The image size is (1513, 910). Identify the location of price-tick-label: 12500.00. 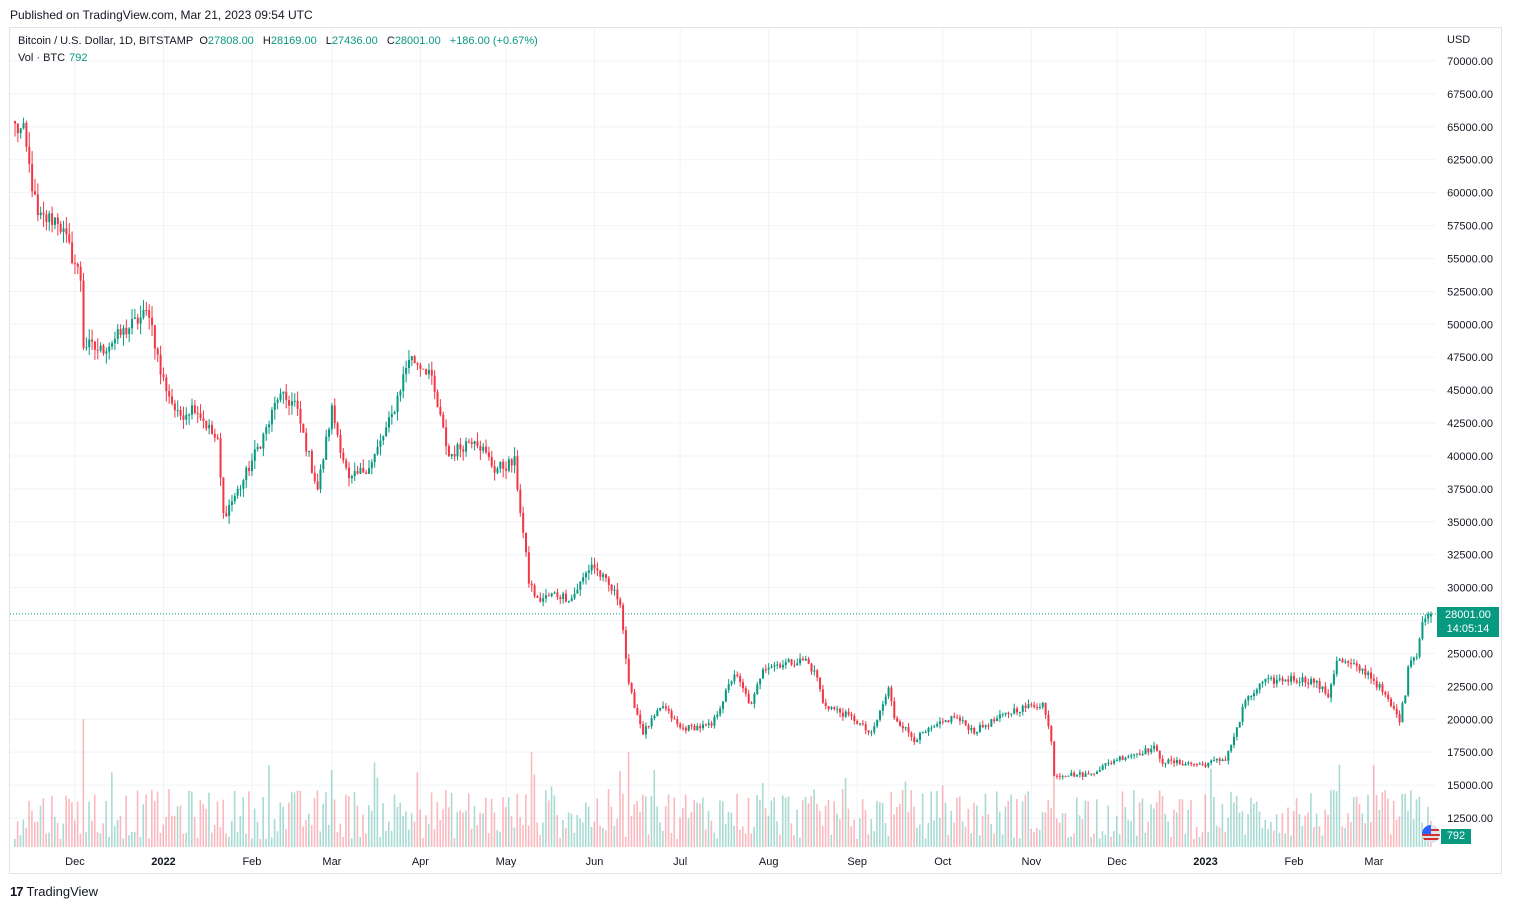
(1470, 819).